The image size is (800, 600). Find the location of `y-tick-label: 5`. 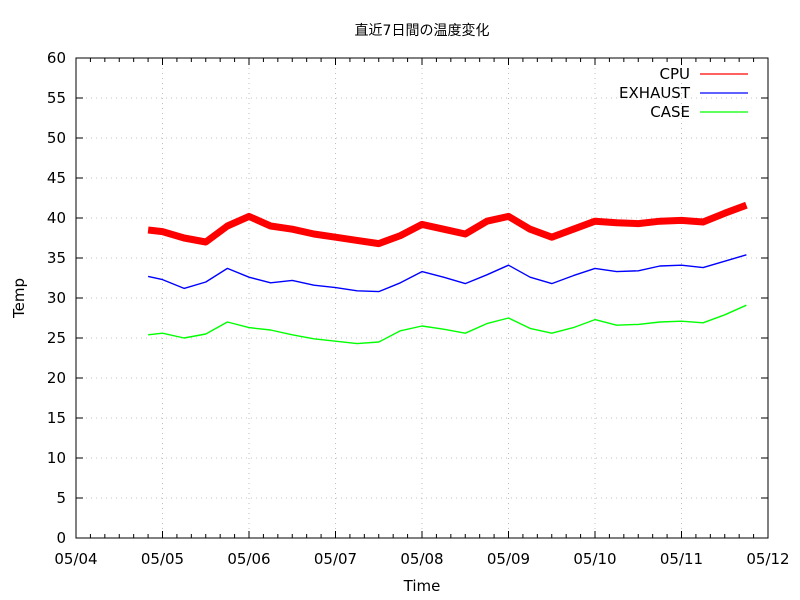

y-tick-label: 5 is located at coordinates (61, 498).